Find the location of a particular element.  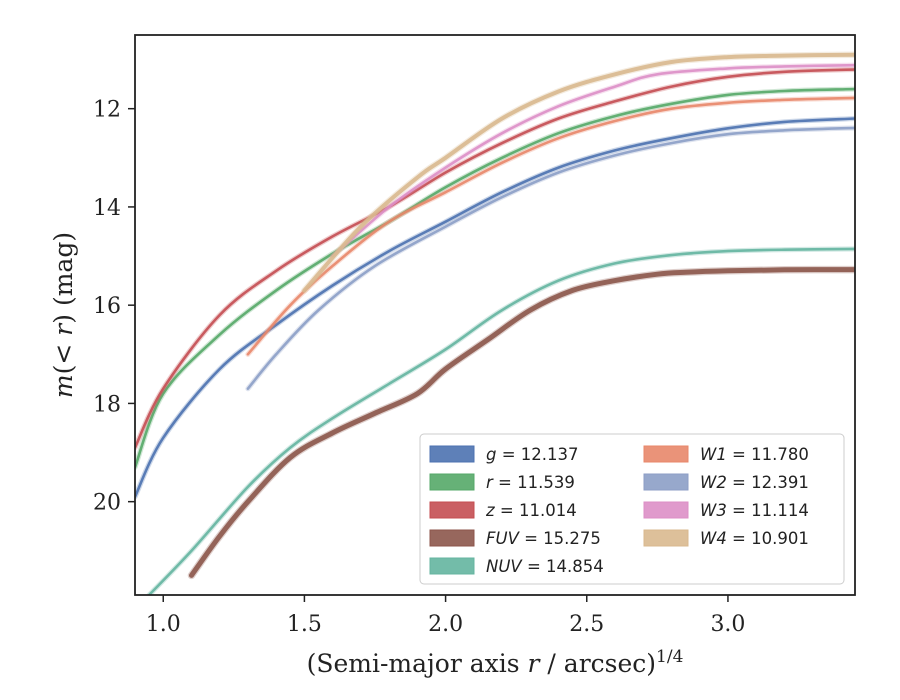

legend-swatch-g is located at coordinates (452, 454).